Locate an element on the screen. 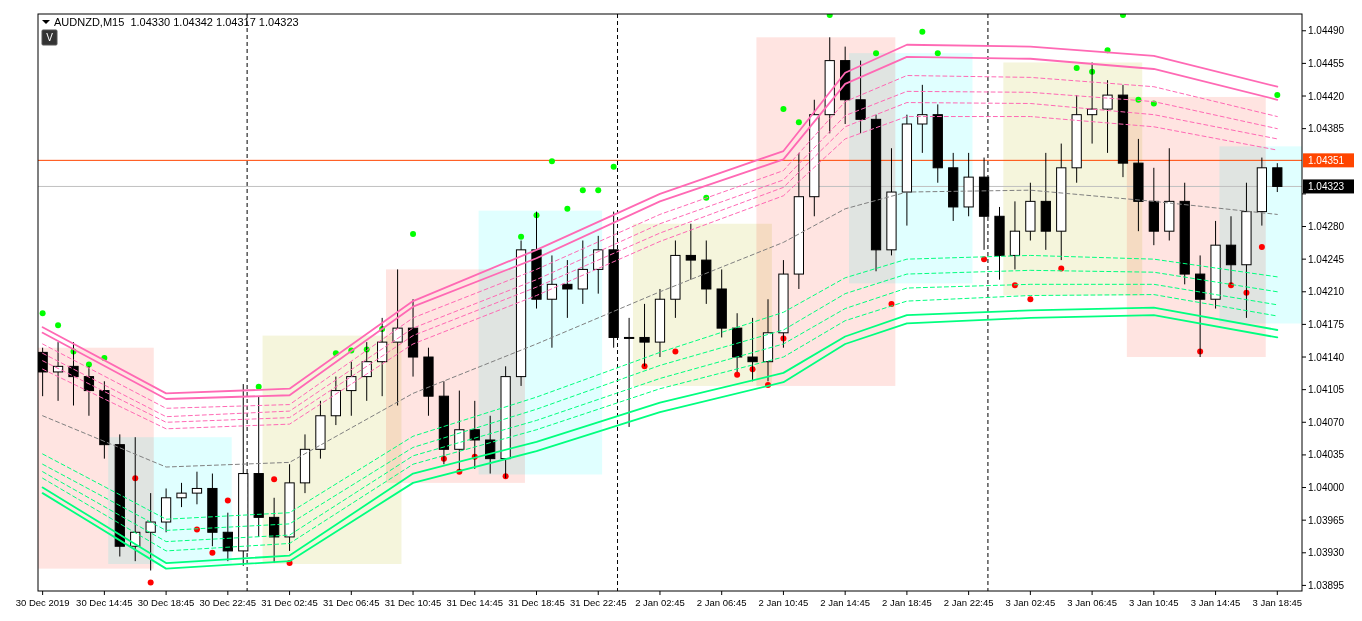 This screenshot has width=1362, height=621. x-tick-label: 31 Dec 10:45 is located at coordinates (413, 602).